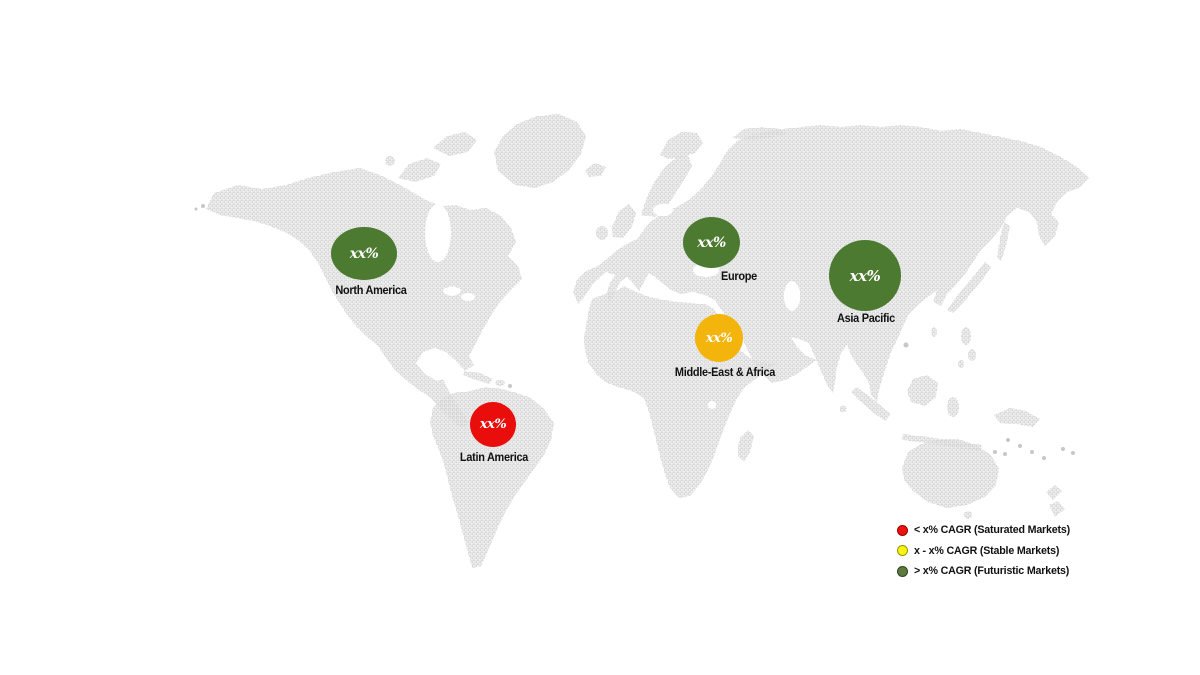  What do you see at coordinates (602, 233) in the screenshot?
I see `island-ireland` at bounding box center [602, 233].